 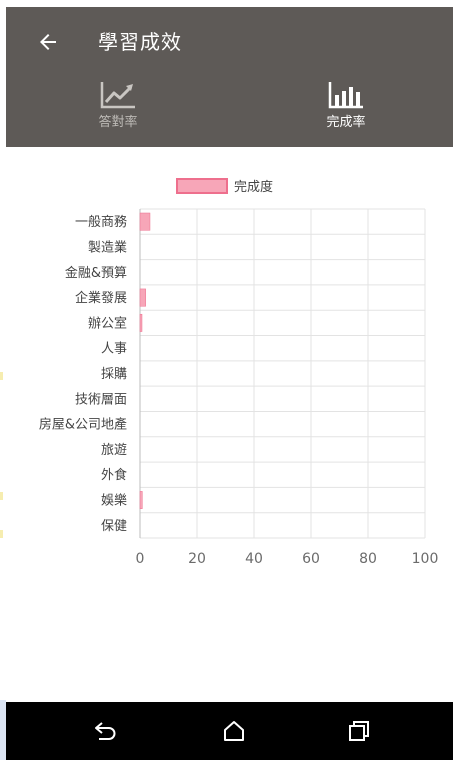 I want to click on tab-completion-rate: 完成率, so click(x=346, y=112).